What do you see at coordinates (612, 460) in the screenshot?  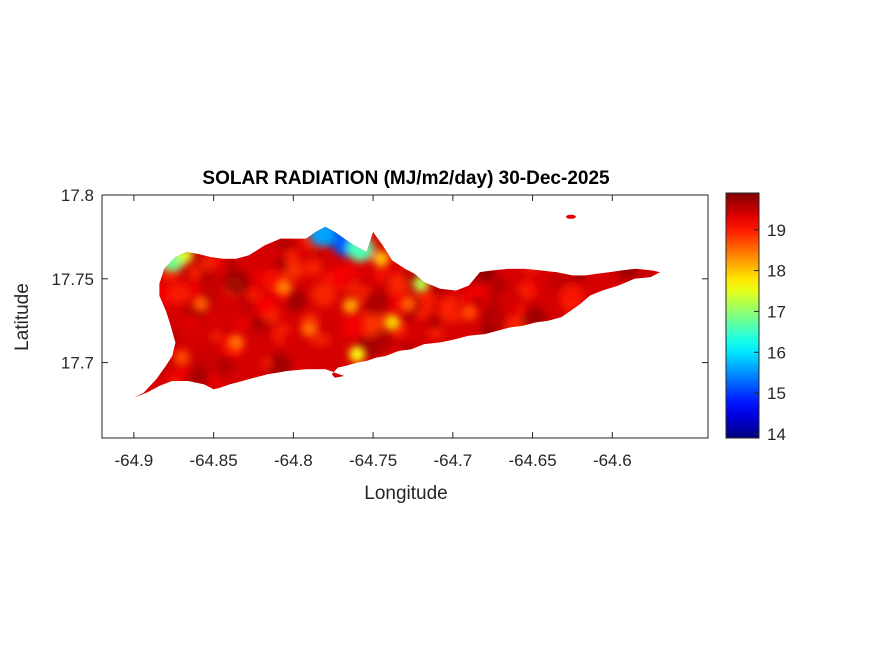 I see `x-tick-label: -64.6` at bounding box center [612, 460].